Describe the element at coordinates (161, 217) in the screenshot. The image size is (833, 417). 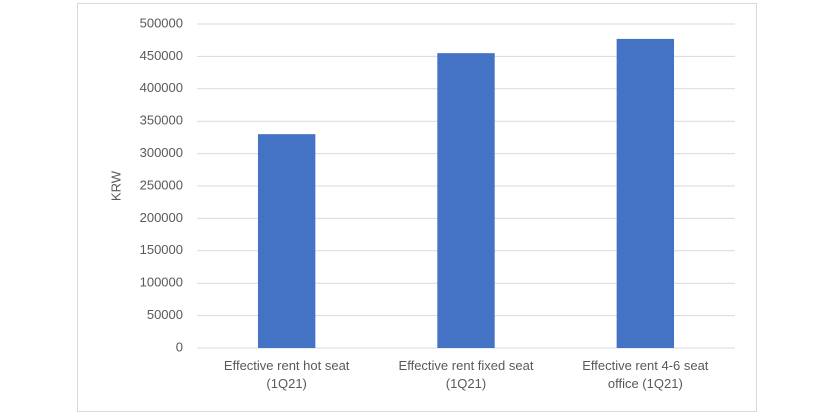
I see `y-tick-label: 200000` at that location.